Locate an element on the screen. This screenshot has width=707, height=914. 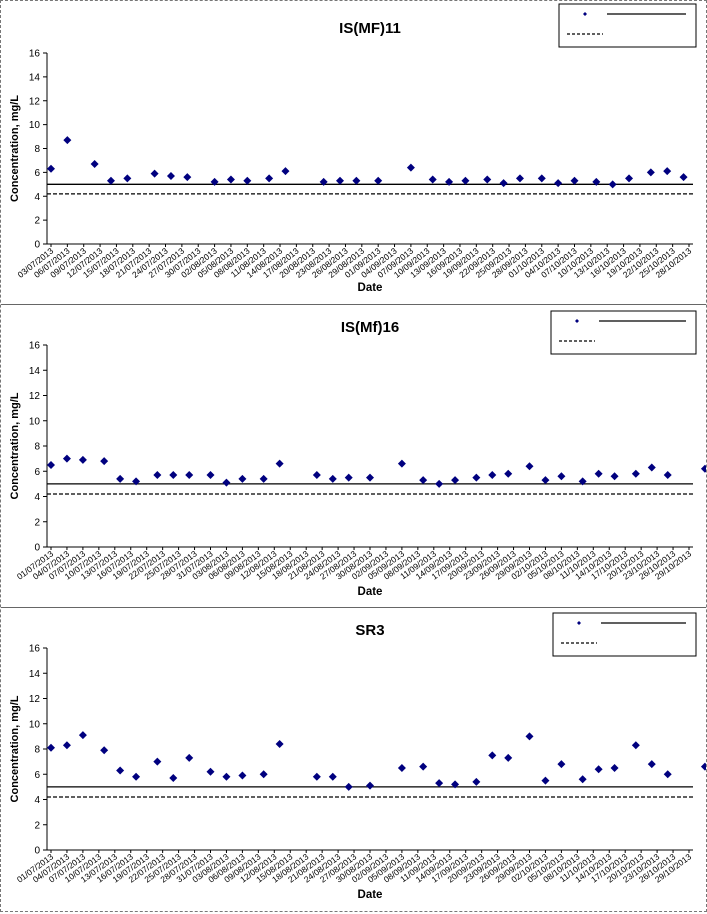
panel-divider is located at coordinates (353, 304).